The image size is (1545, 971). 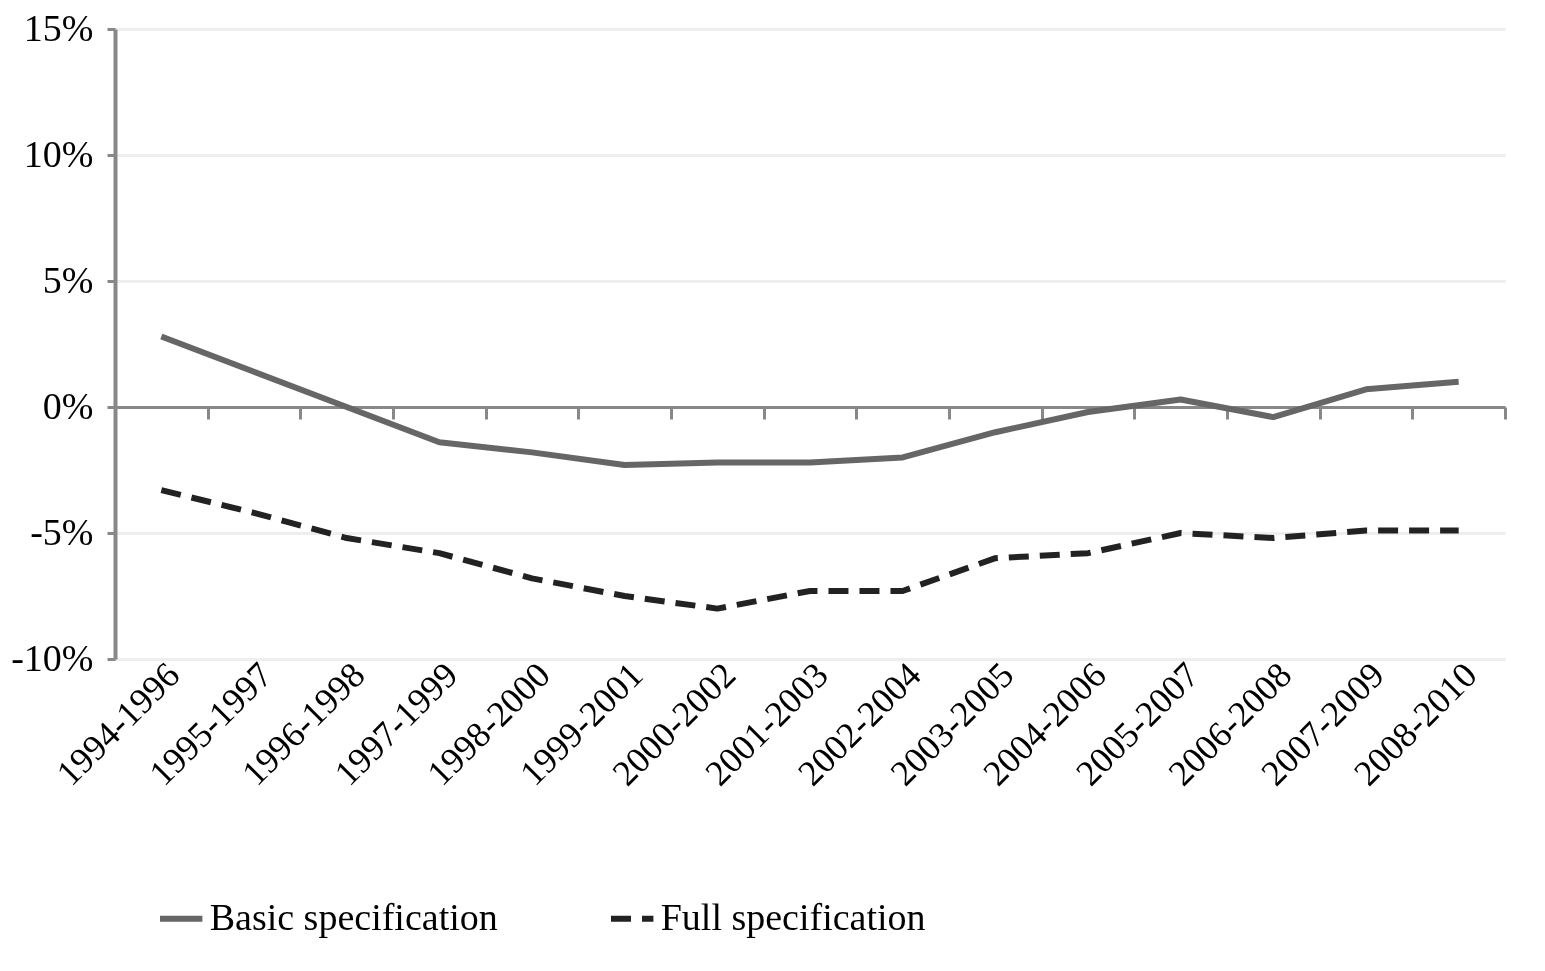 I want to click on legend-label: Basic specification, so click(x=353, y=916).